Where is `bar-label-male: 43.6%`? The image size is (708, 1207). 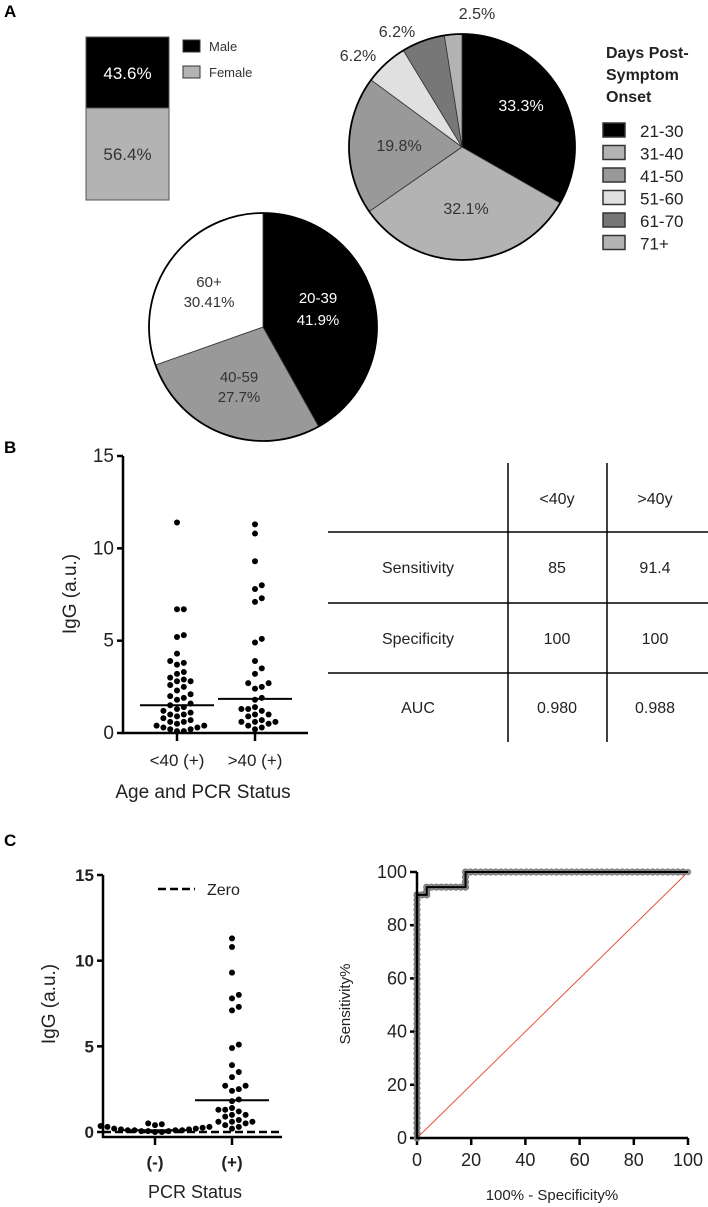 bar-label-male: 43.6% is located at coordinates (127, 73).